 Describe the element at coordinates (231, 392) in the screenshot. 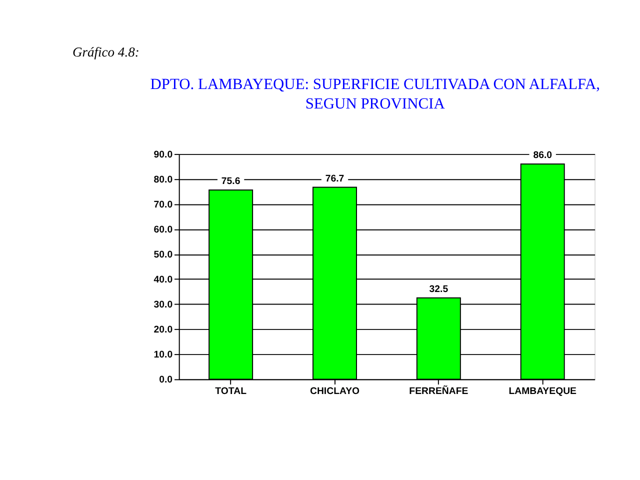

I see `x-tick-label: TOTAL` at that location.